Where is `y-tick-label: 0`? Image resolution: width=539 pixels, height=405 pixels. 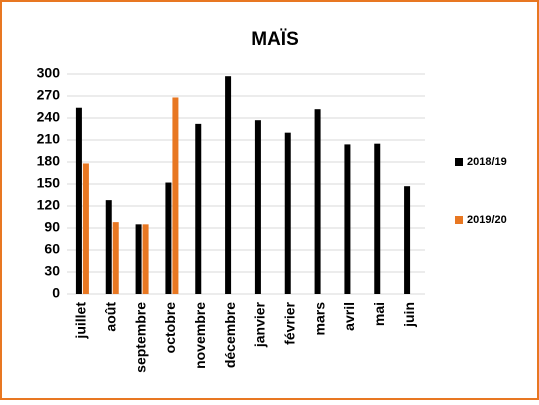 y-tick-label: 0 is located at coordinates (56, 293).